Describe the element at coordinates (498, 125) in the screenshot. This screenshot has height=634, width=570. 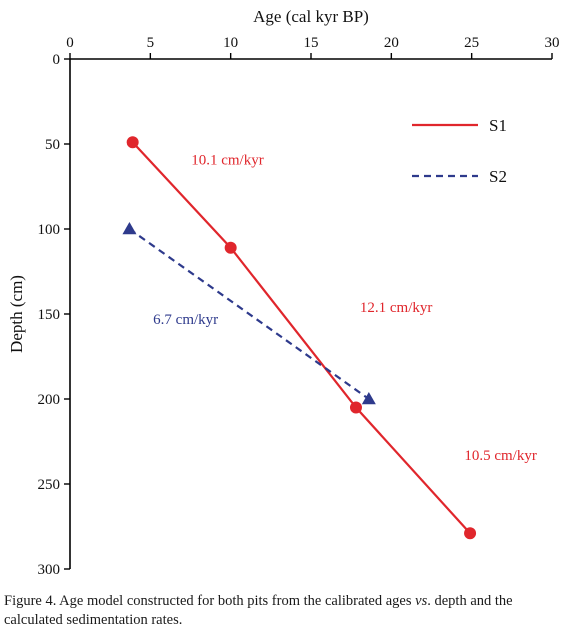
I see `legend-label-s1: S1` at that location.